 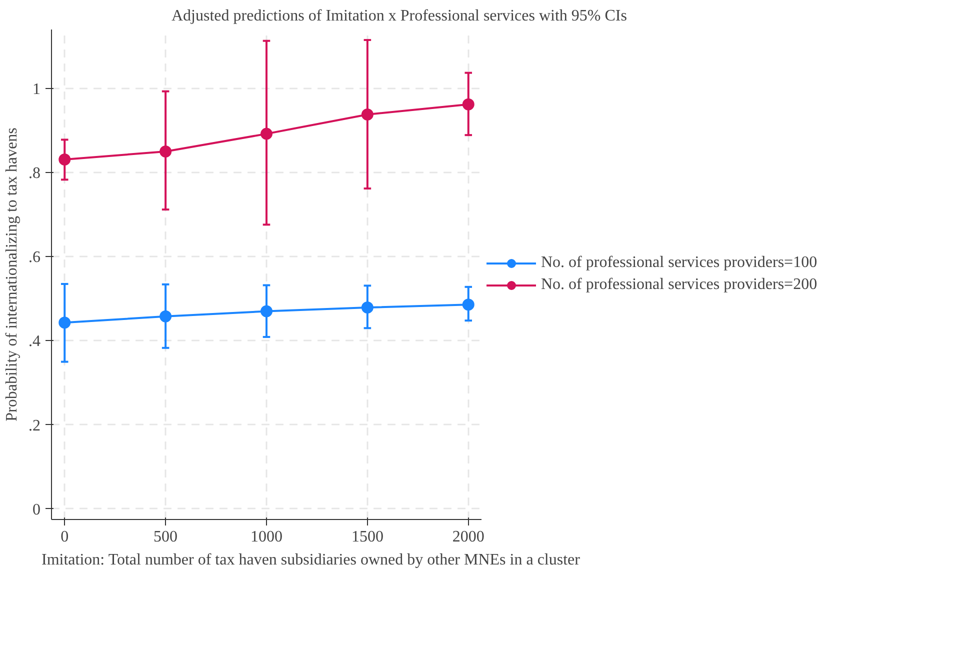 I want to click on legend-label: No. of professional services providers=100, so click(x=679, y=263).